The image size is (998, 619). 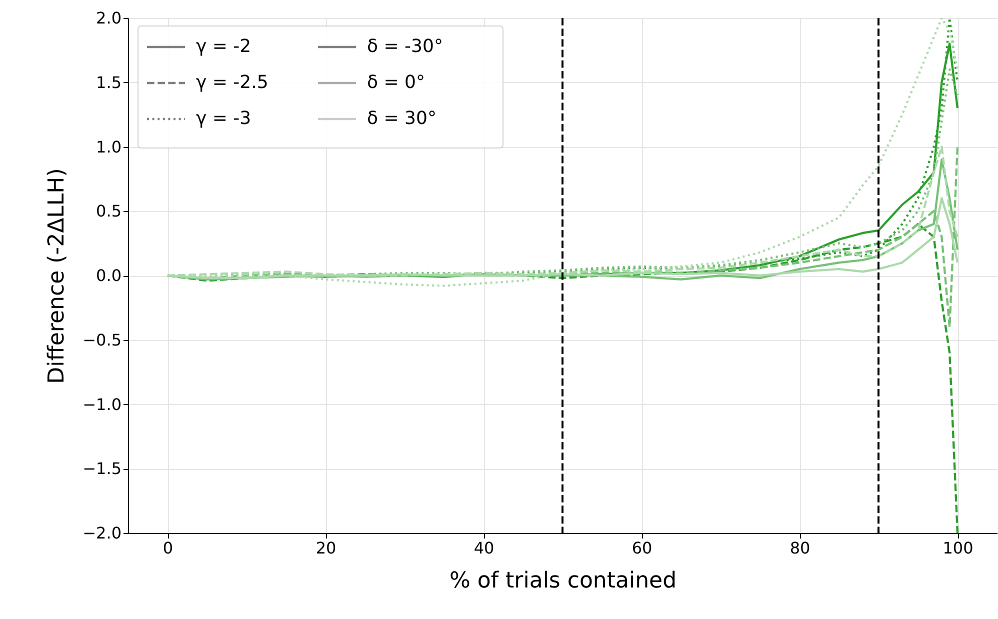 I want to click on legend-label: γ = -2.5, so click(x=232, y=82).